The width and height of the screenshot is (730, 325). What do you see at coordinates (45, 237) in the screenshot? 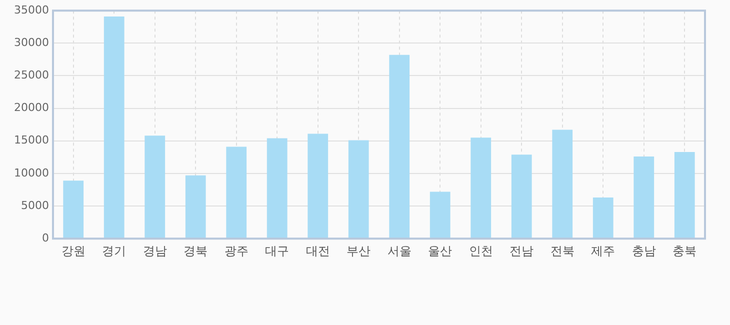
I see `y-tick-label: 0` at bounding box center [45, 237].